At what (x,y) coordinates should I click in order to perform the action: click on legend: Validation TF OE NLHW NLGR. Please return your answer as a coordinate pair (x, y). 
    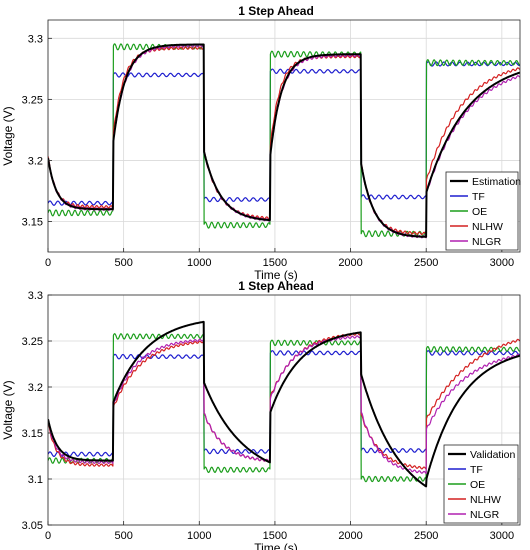
    Looking at the image, I should click on (481, 484).